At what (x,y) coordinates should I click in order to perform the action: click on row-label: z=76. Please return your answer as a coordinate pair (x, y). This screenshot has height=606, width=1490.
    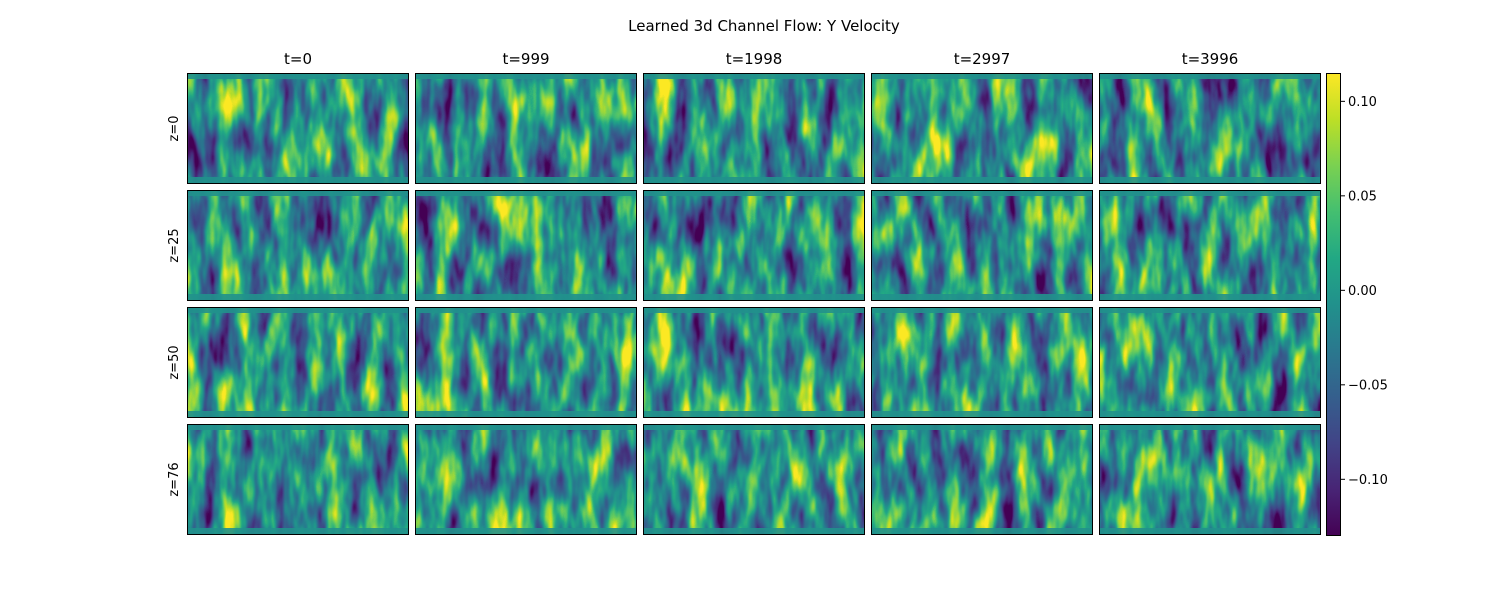
    Looking at the image, I should click on (174, 479).